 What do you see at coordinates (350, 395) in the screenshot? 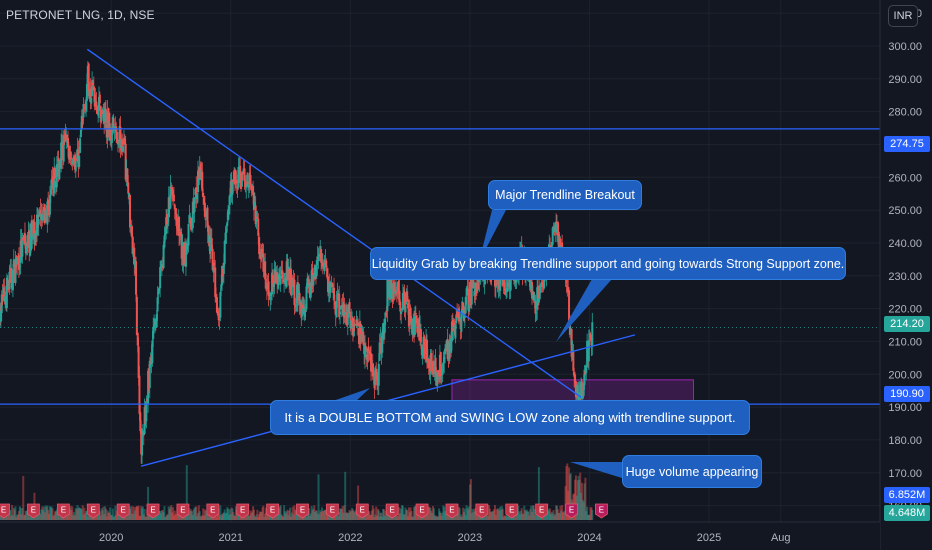
I see `pointer-double-bottom` at bounding box center [350, 395].